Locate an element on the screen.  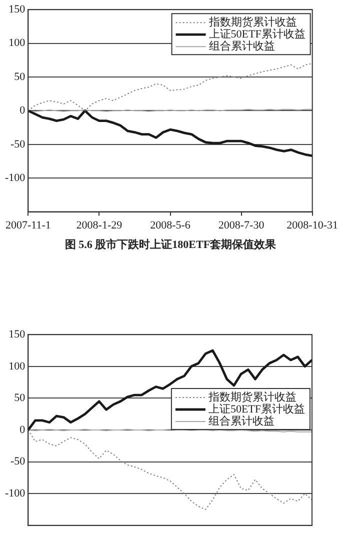
x-tick-label: 2007-11-1 is located at coordinates (28, 225).